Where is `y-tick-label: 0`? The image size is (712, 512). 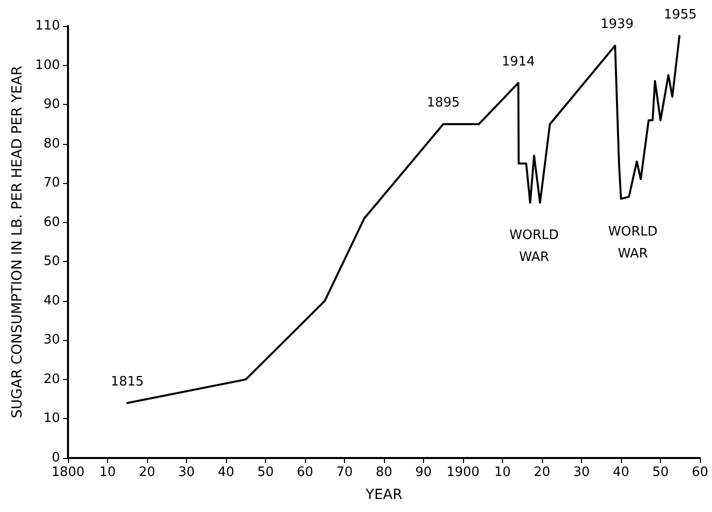
y-tick-label: 0 is located at coordinates (56, 458).